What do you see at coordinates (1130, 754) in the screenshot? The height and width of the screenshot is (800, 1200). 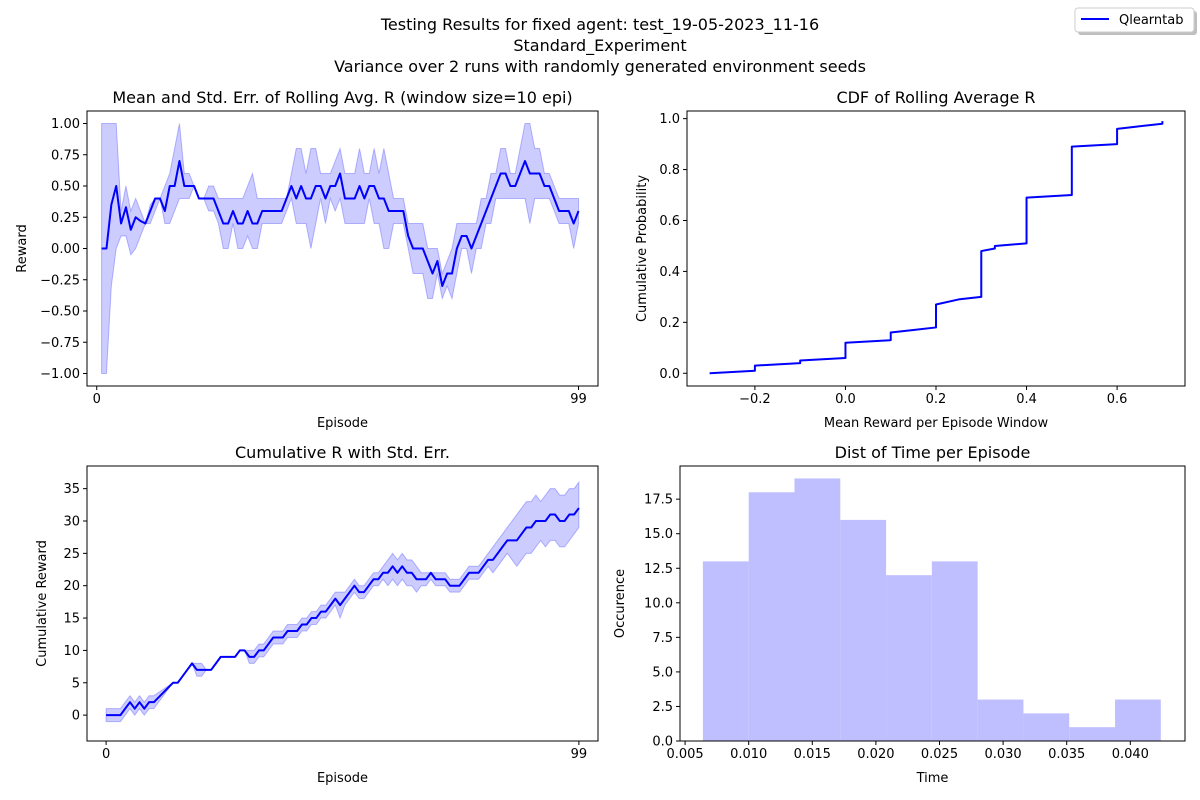 I see `x-tick-label: 0.040` at bounding box center [1130, 754].